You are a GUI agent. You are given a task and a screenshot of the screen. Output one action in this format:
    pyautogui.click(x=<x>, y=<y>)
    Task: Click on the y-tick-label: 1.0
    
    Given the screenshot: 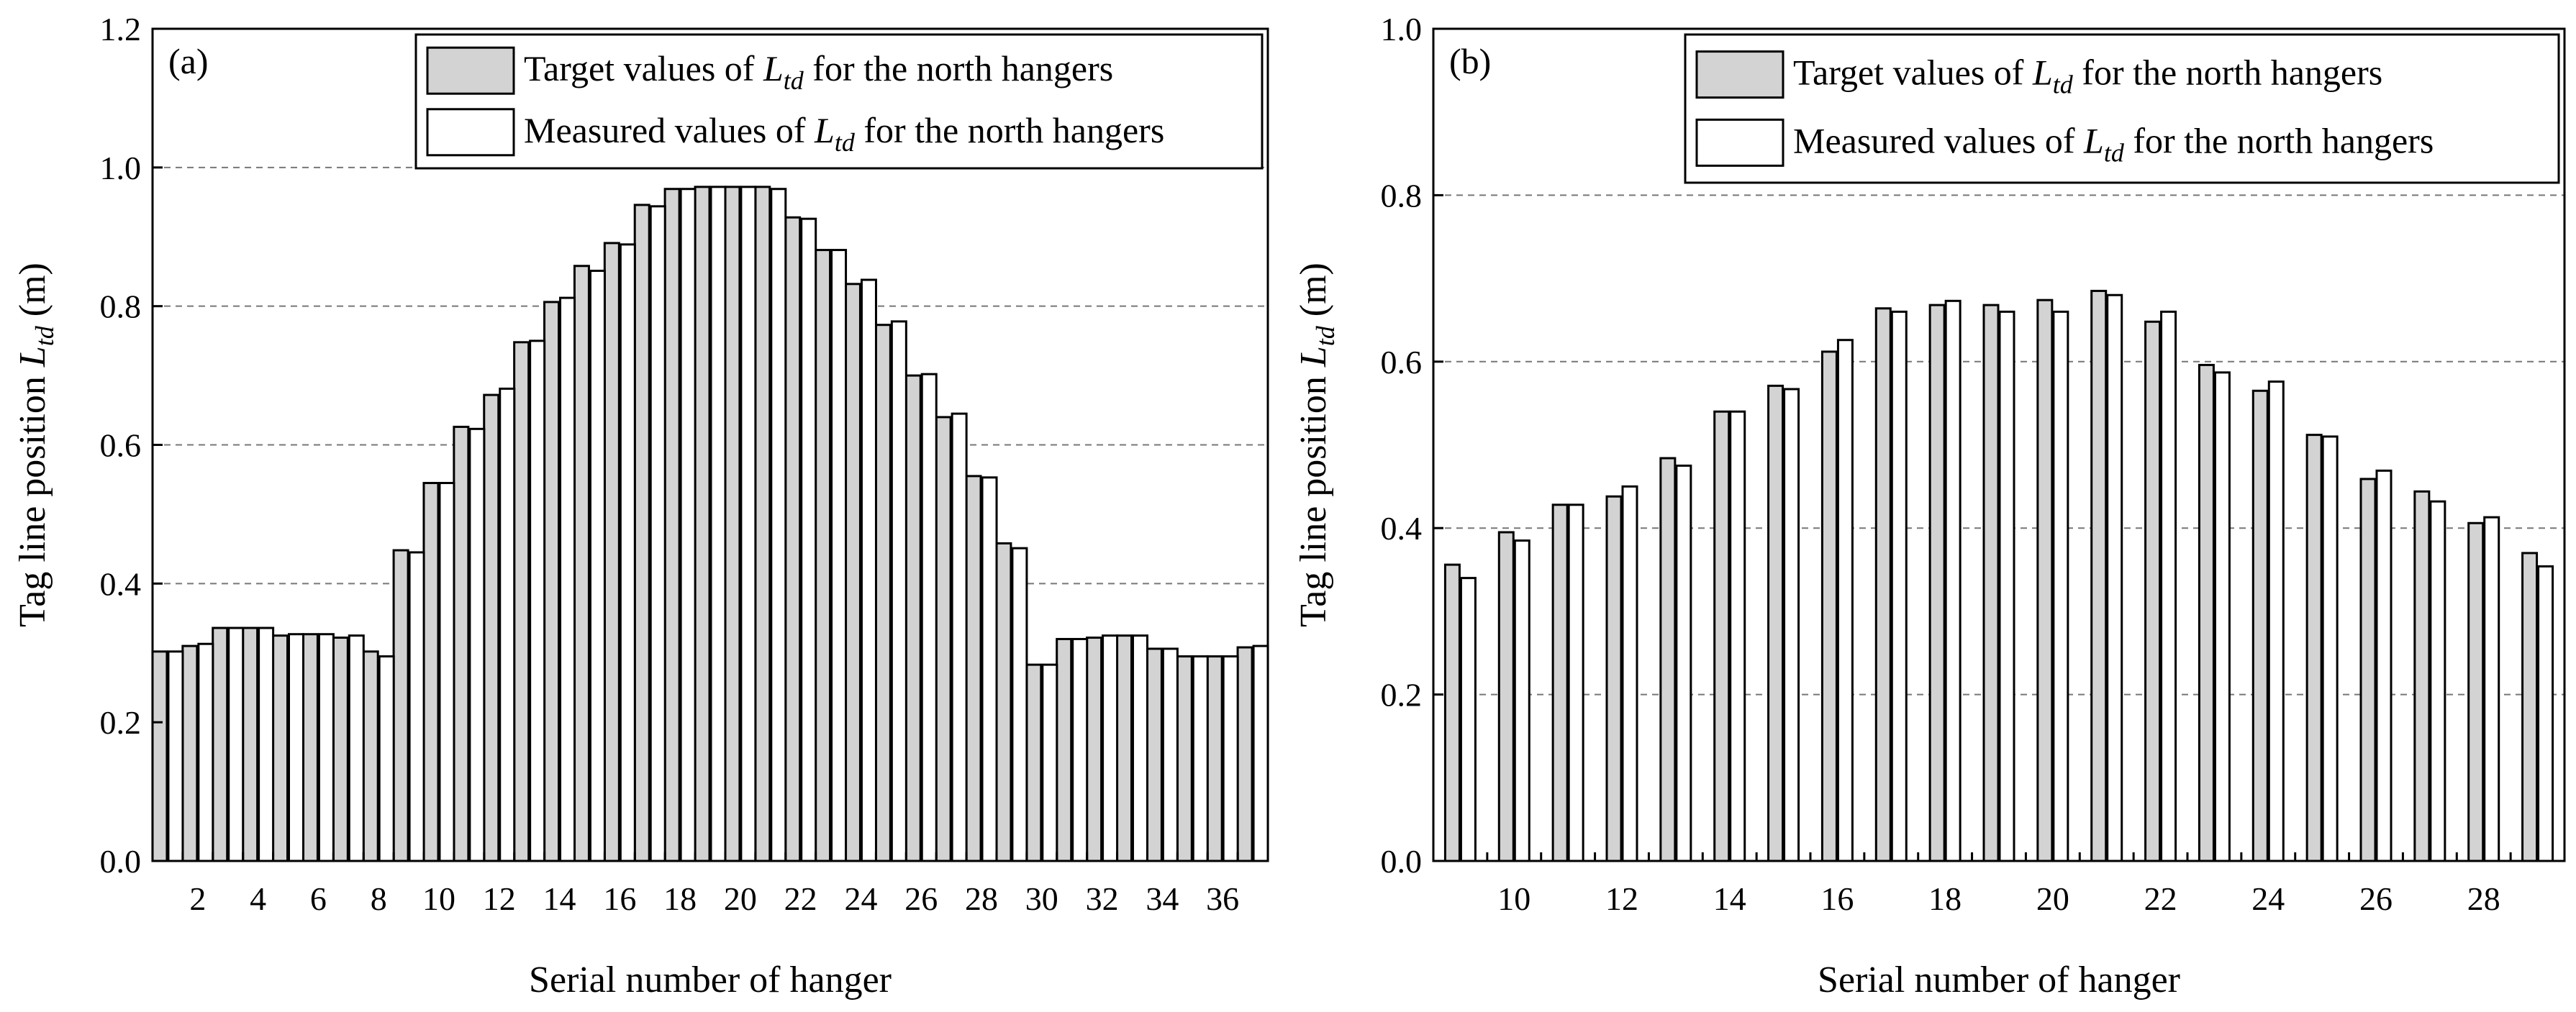 What is the action you would take?
    pyautogui.click(x=121, y=168)
    